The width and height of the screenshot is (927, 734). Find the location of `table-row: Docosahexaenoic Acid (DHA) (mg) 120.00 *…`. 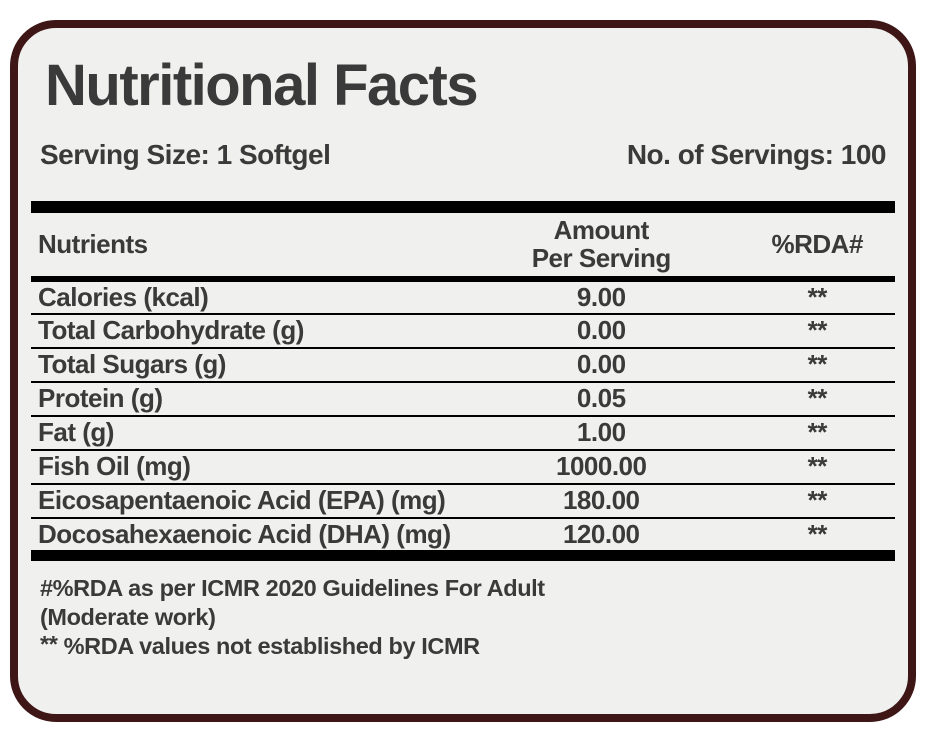

table-row: Docosahexaenoic Acid (DHA) (mg) 120.00 *… is located at coordinates (463, 539).